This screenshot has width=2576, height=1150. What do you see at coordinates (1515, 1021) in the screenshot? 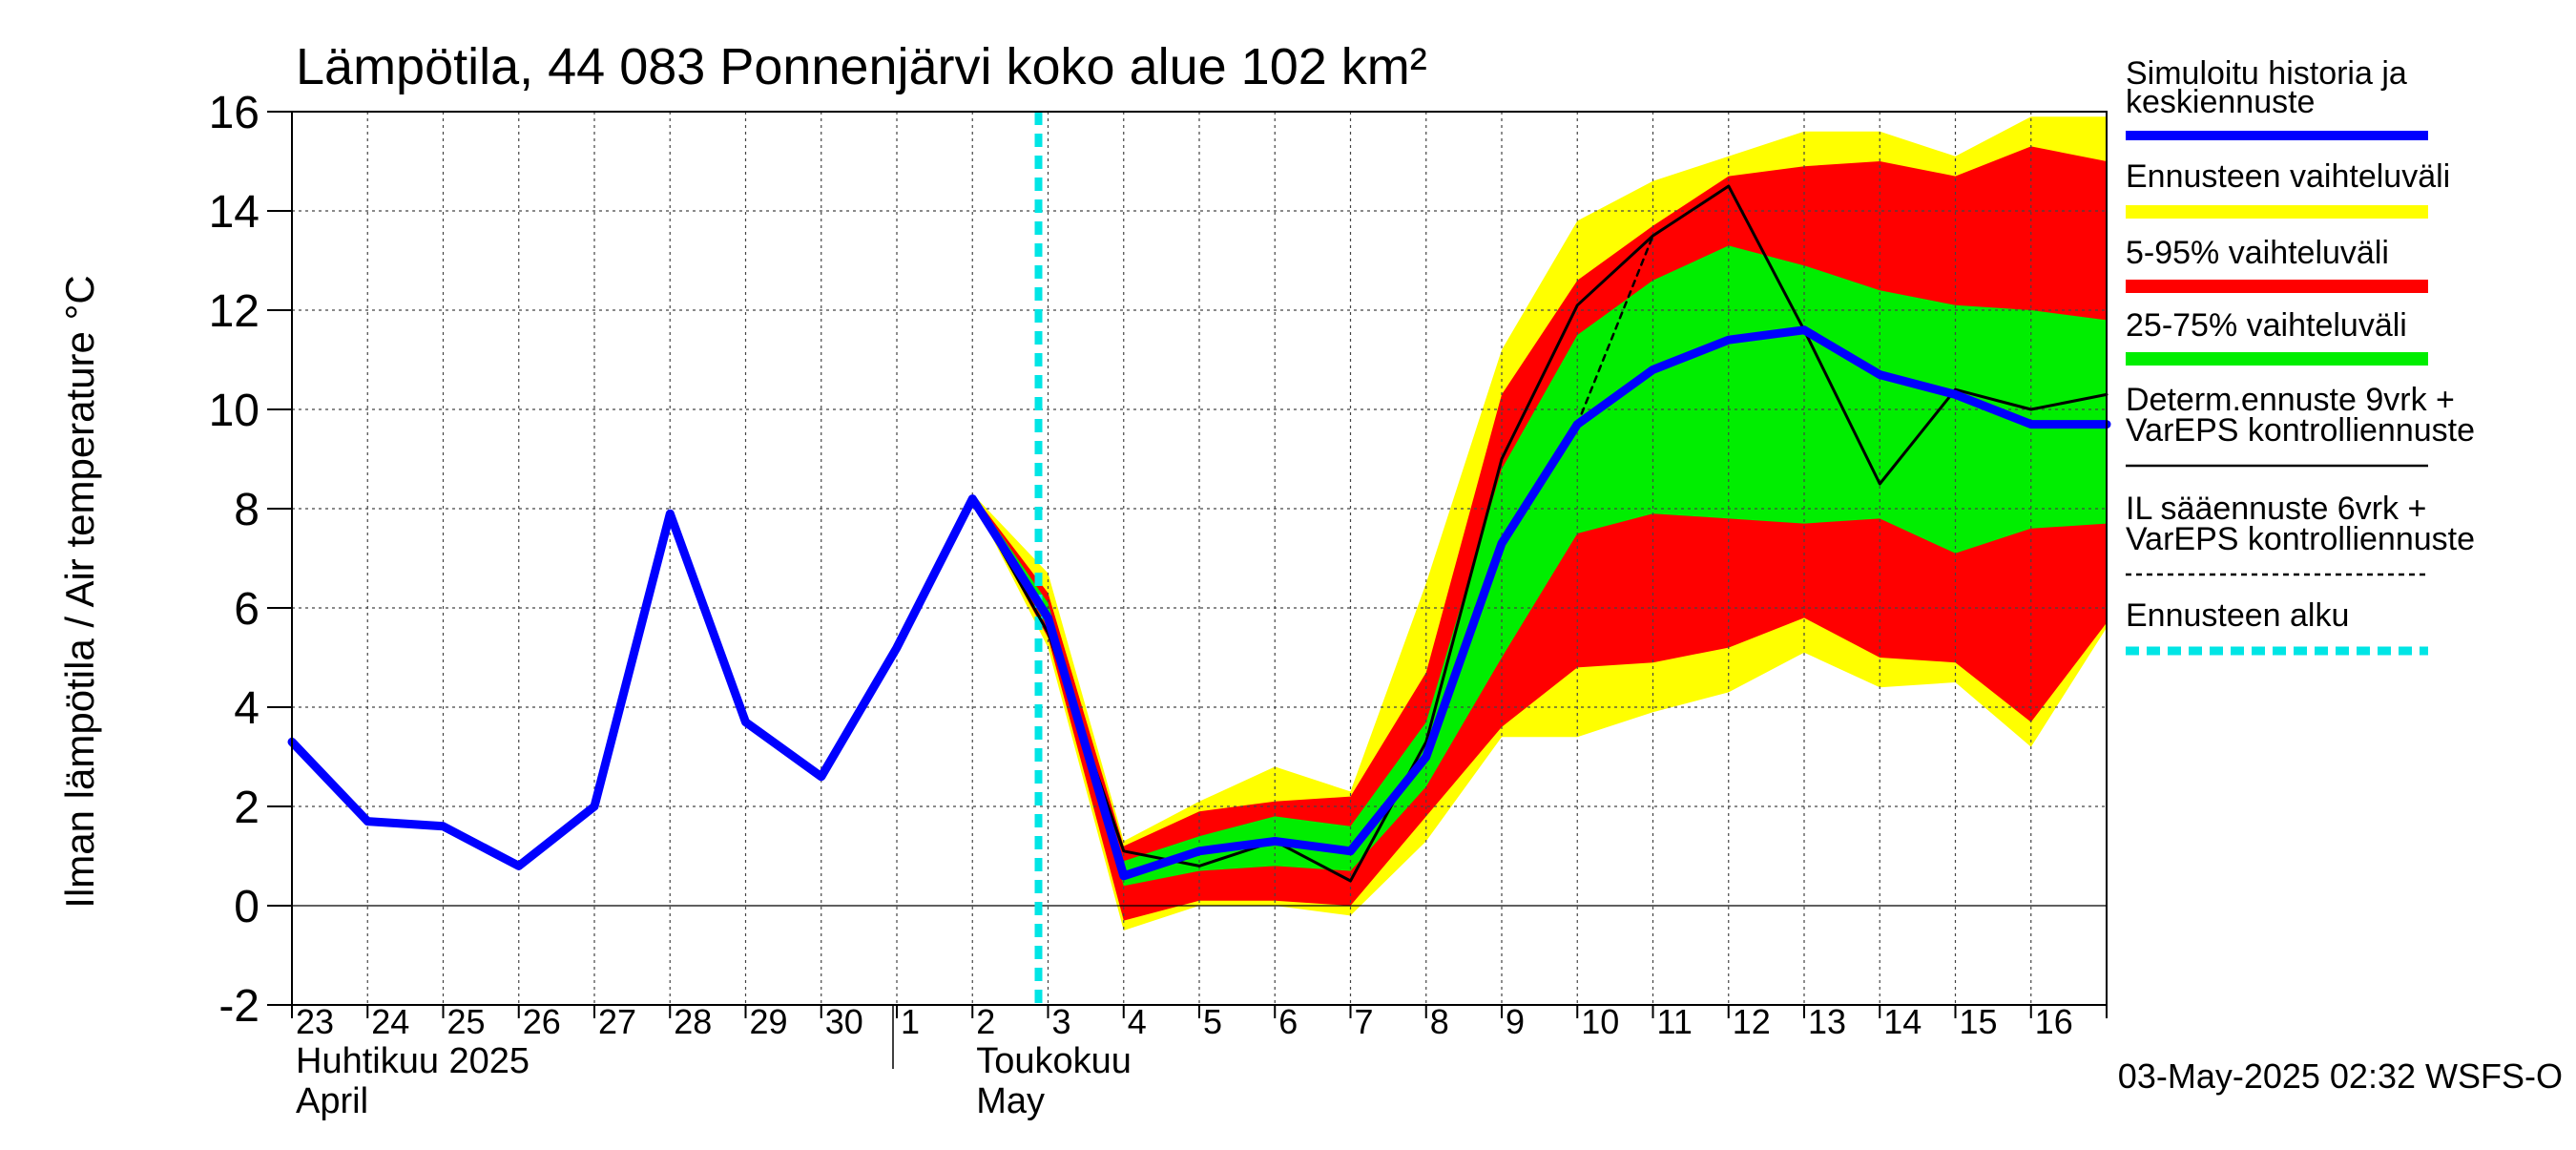
I see `x-tick-label-day: 9` at bounding box center [1515, 1021].